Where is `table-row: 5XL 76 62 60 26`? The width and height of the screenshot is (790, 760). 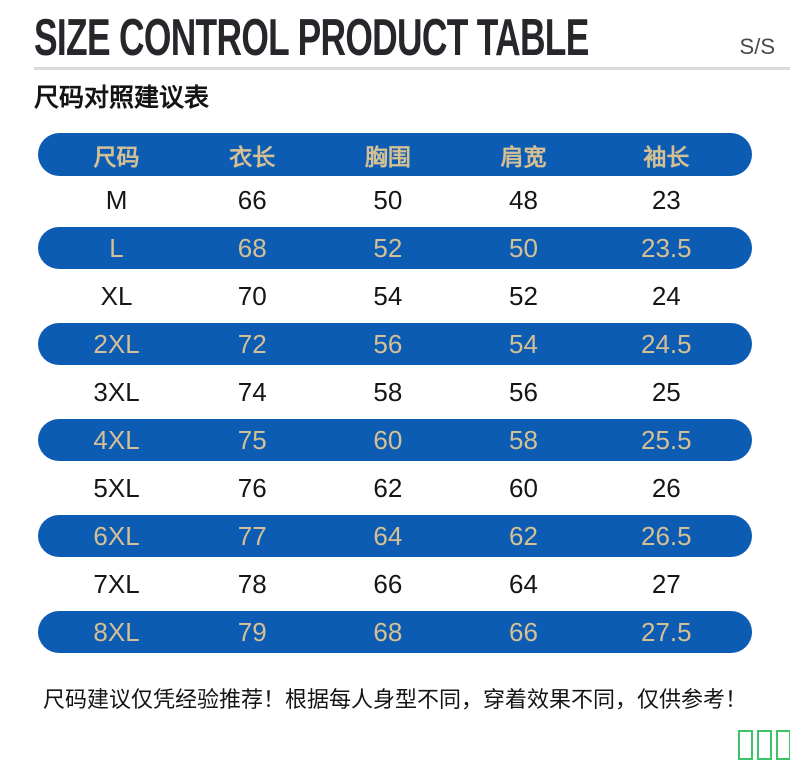 table-row: 5XL 76 62 60 26 is located at coordinates (395, 488).